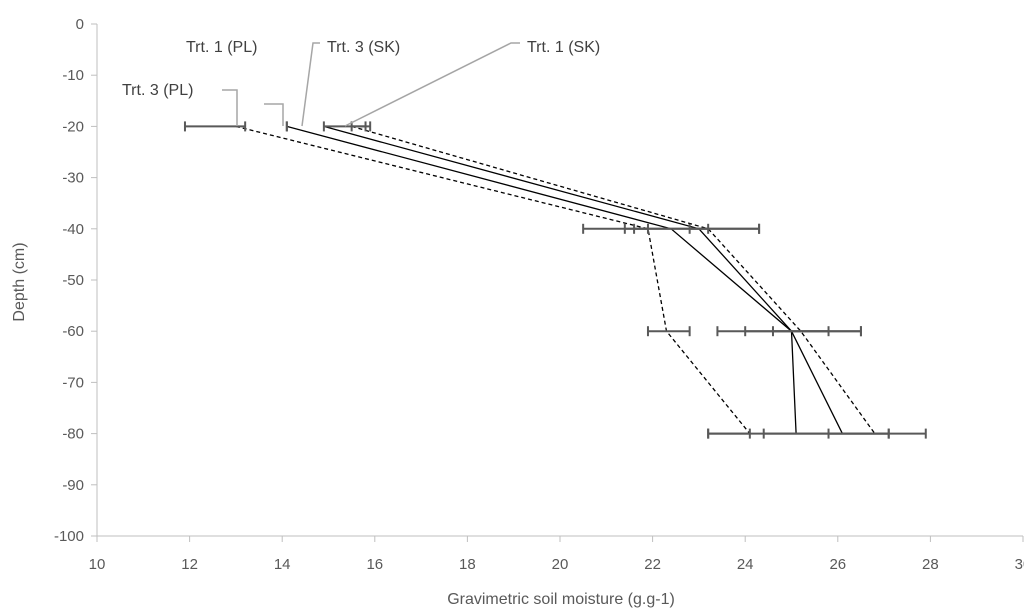  What do you see at coordinates (363, 47) in the screenshot?
I see `callout-label-1: Trt. 3 (SK)` at bounding box center [363, 47].